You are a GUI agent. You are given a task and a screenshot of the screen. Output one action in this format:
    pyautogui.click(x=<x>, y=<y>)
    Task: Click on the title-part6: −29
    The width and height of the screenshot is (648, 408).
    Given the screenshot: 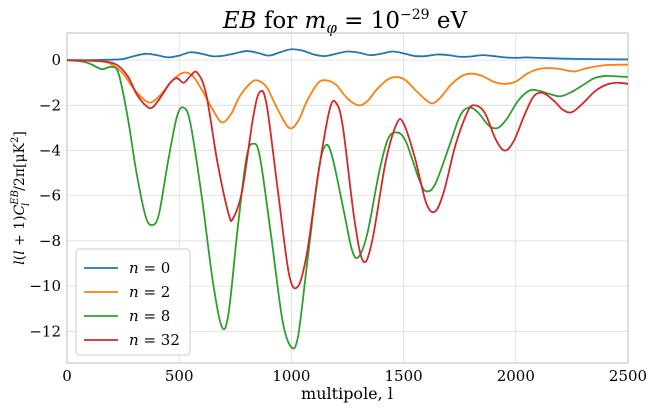 What is the action you would take?
    pyautogui.click(x=415, y=15)
    